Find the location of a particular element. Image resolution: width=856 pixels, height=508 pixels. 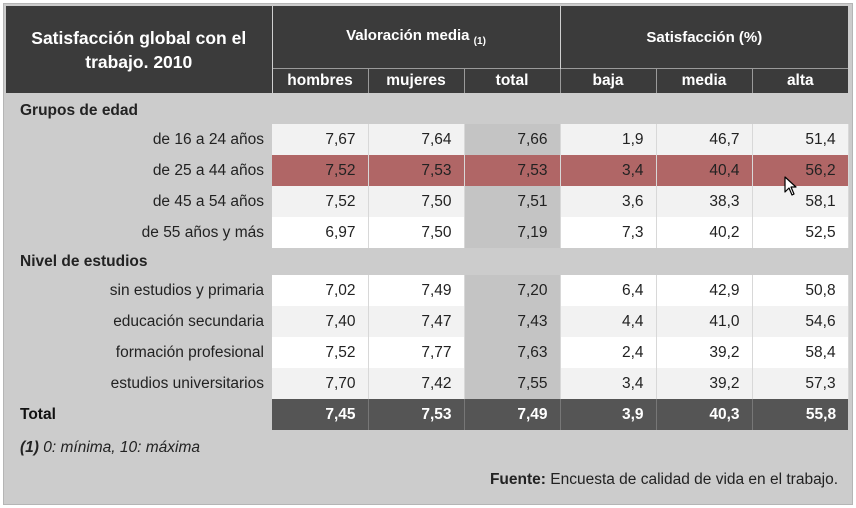

row-label: de 45 a 54 años is located at coordinates (139, 201).